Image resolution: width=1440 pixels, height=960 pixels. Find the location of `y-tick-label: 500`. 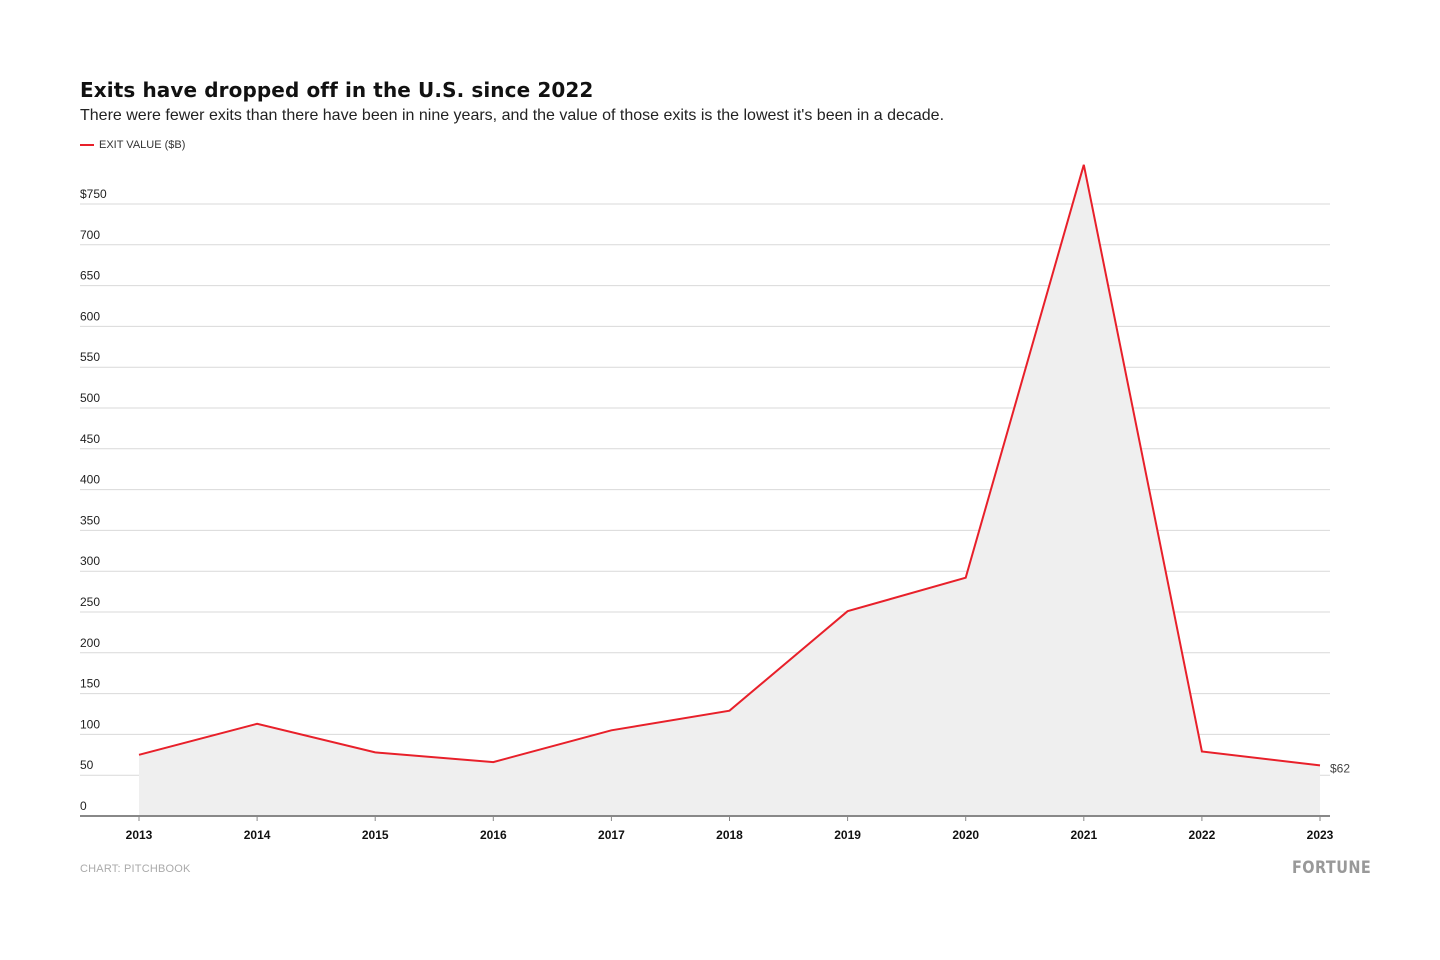

y-tick-label: 500 is located at coordinates (90, 398).